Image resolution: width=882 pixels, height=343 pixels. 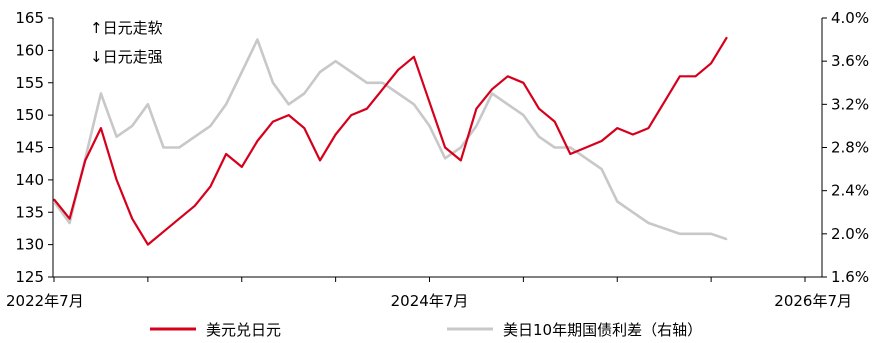 I want to click on right-tick-label: 4.0%, so click(x=850, y=18).